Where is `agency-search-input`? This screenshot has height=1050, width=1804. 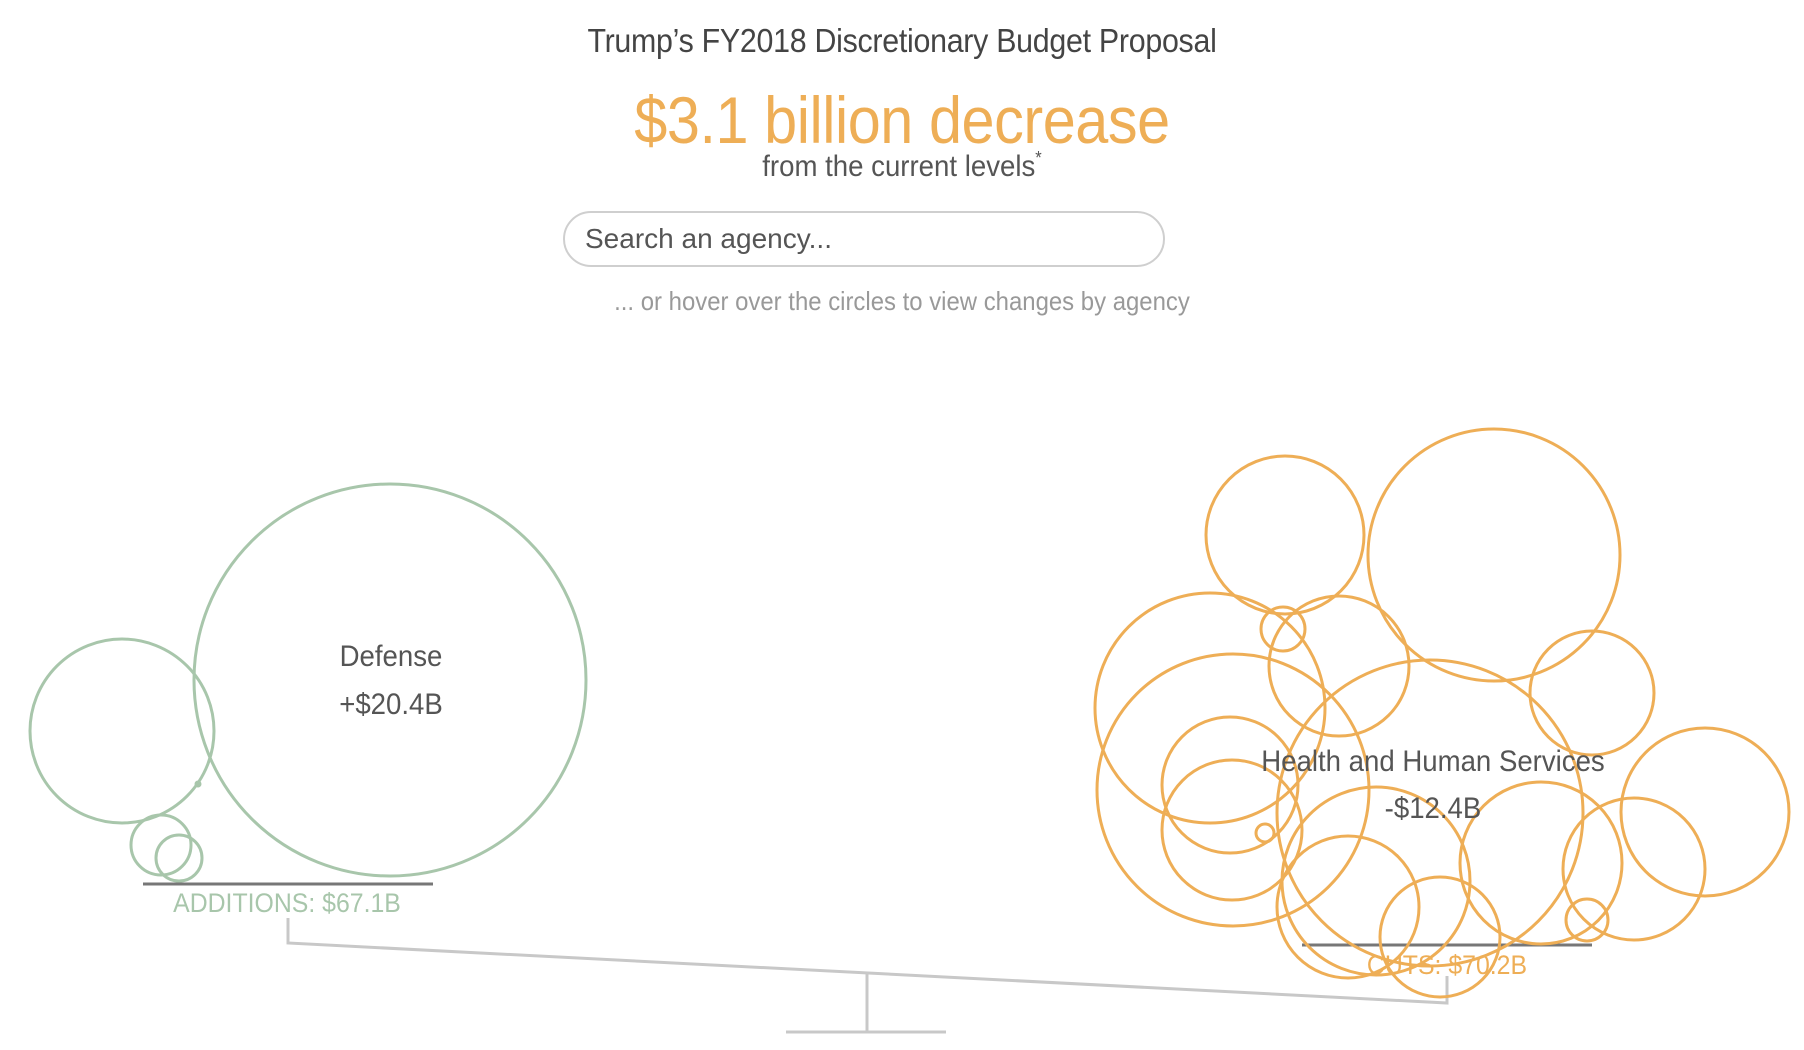 agency-search-input is located at coordinates (864, 239).